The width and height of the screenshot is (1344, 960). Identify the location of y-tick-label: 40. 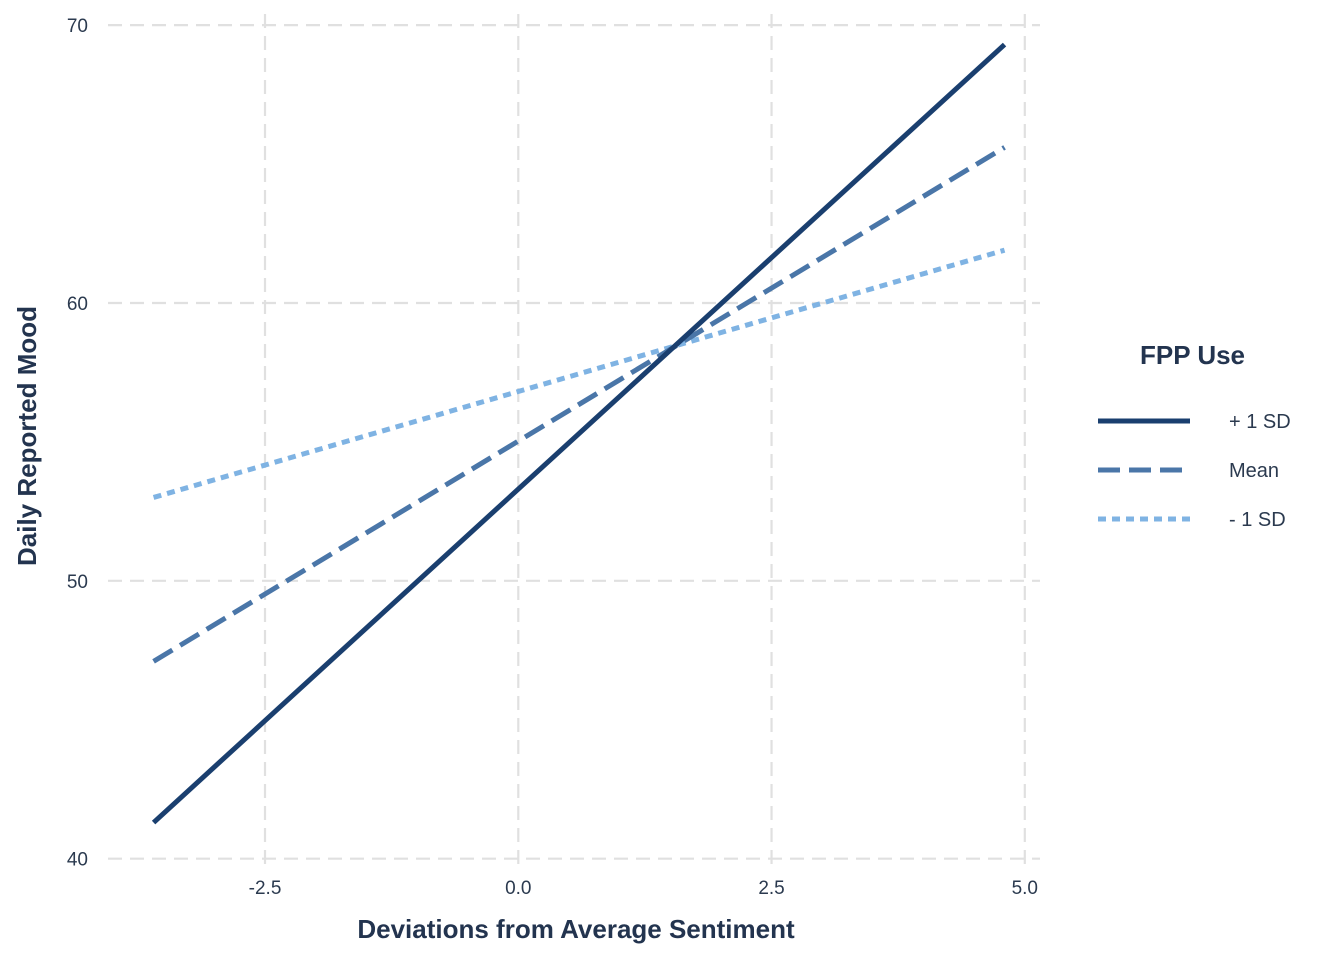
(77, 860).